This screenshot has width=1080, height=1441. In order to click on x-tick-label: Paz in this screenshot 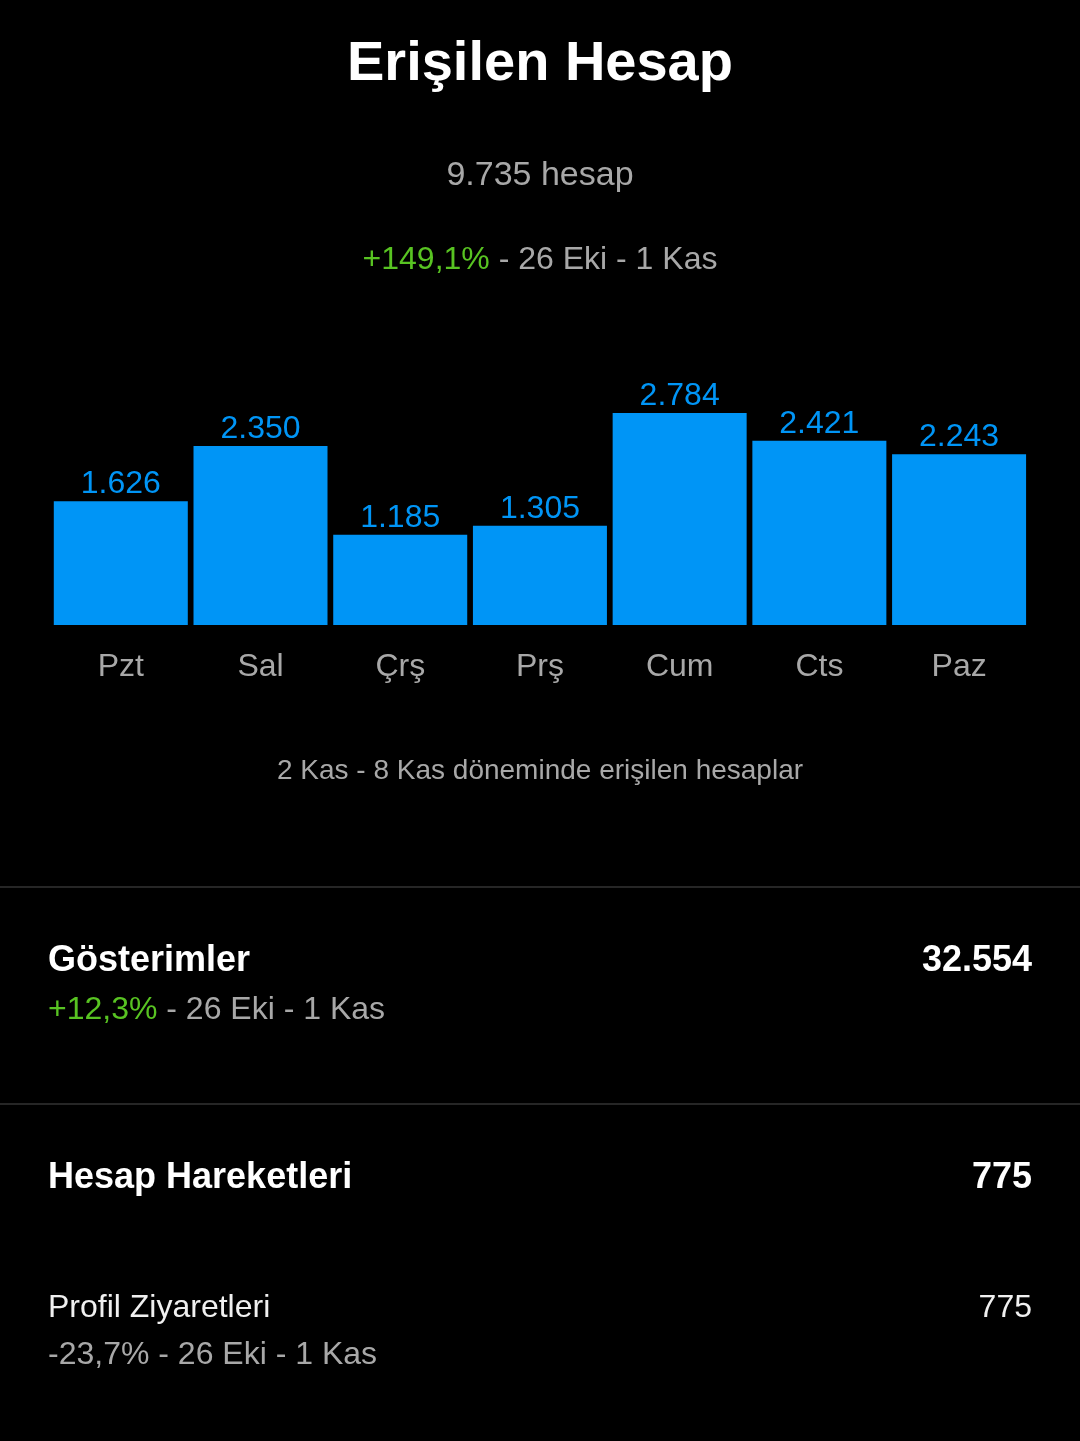, I will do `click(959, 664)`.